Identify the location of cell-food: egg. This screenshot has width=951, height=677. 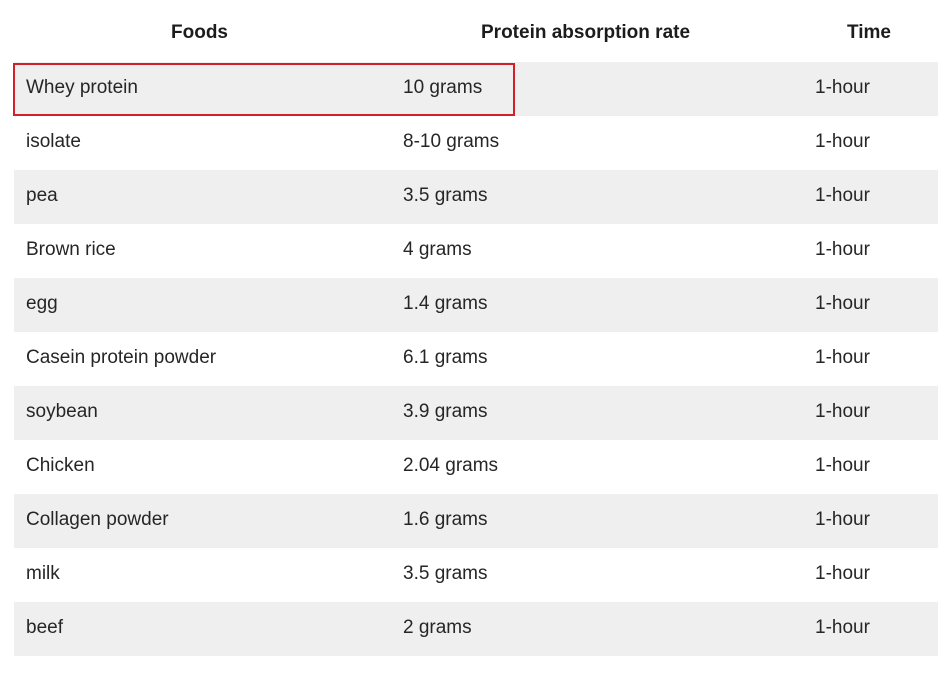
(42, 303).